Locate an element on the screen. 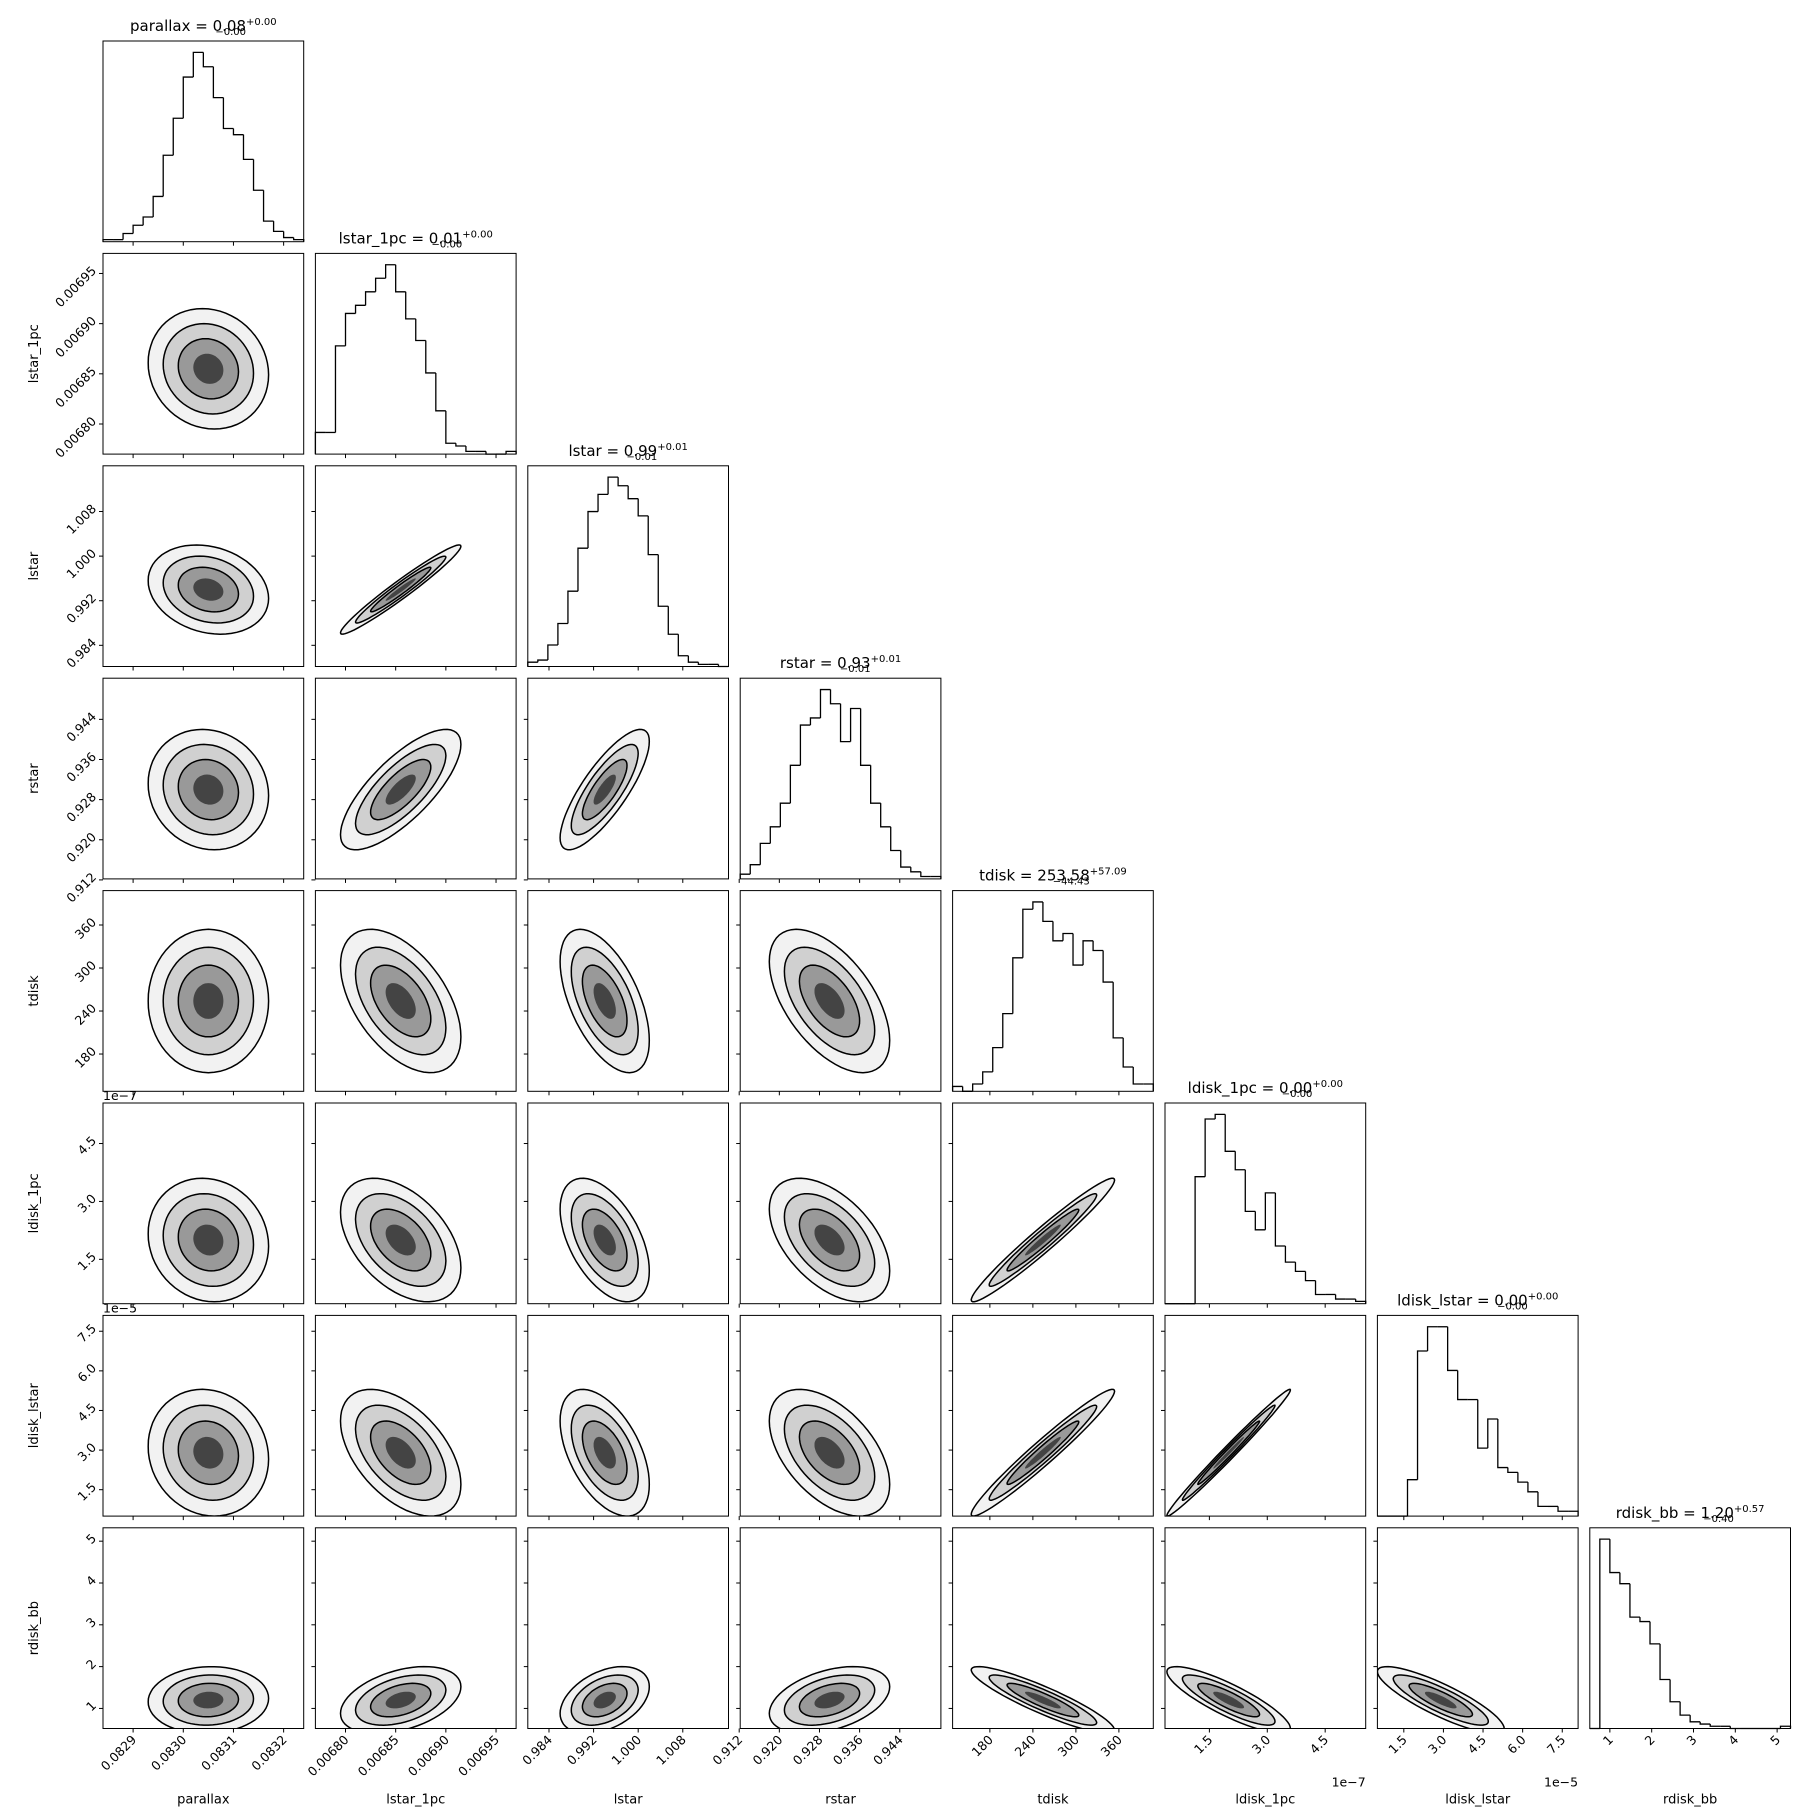 The width and height of the screenshot is (1809, 1809). y-tick-label: 0.00695 is located at coordinates (75, 286).